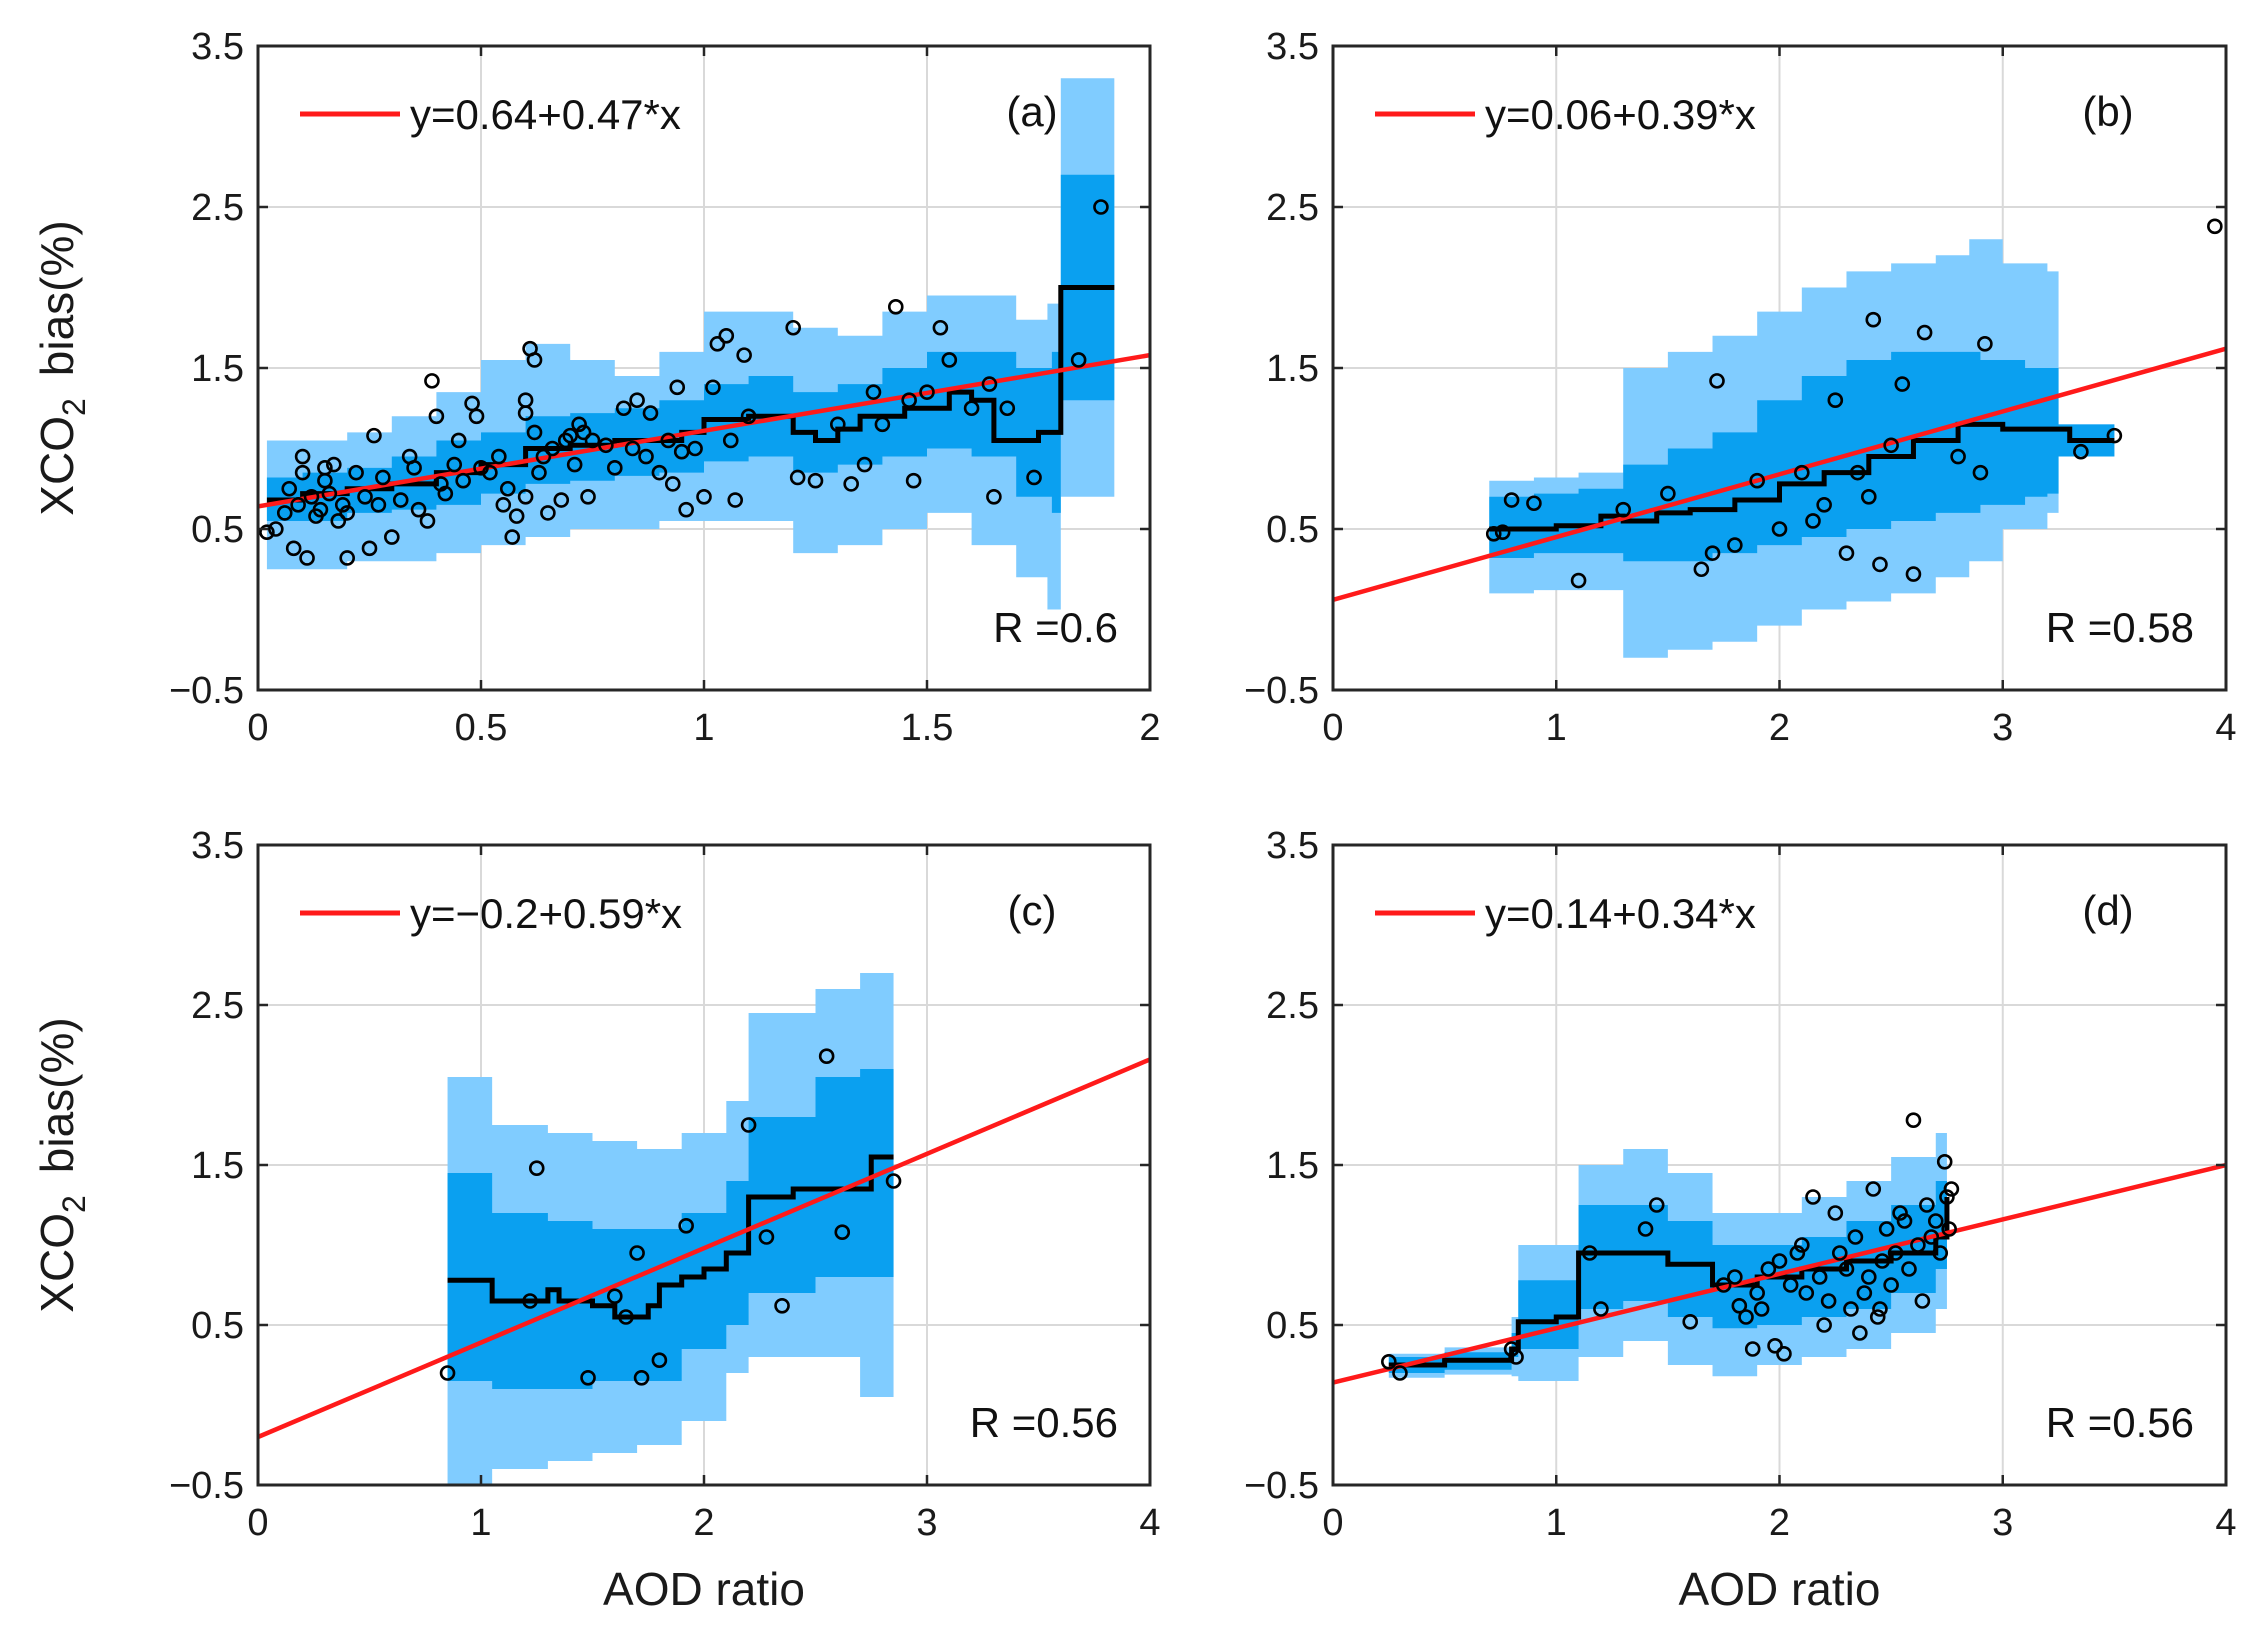  I want to click on inner-uncertainty-band, so click(690, 347).